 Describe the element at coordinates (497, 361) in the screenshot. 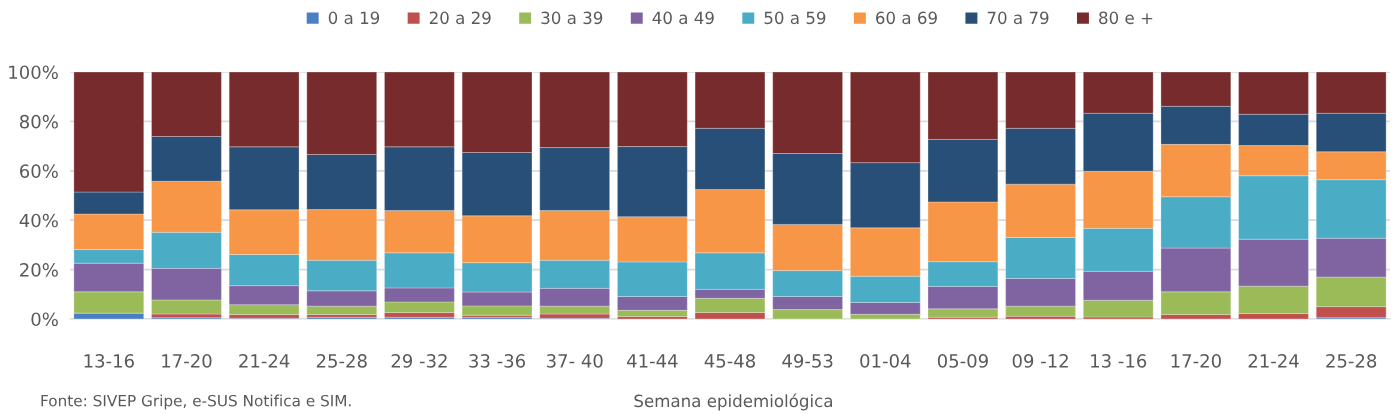

I see `x-tick-label: 33 -36` at that location.